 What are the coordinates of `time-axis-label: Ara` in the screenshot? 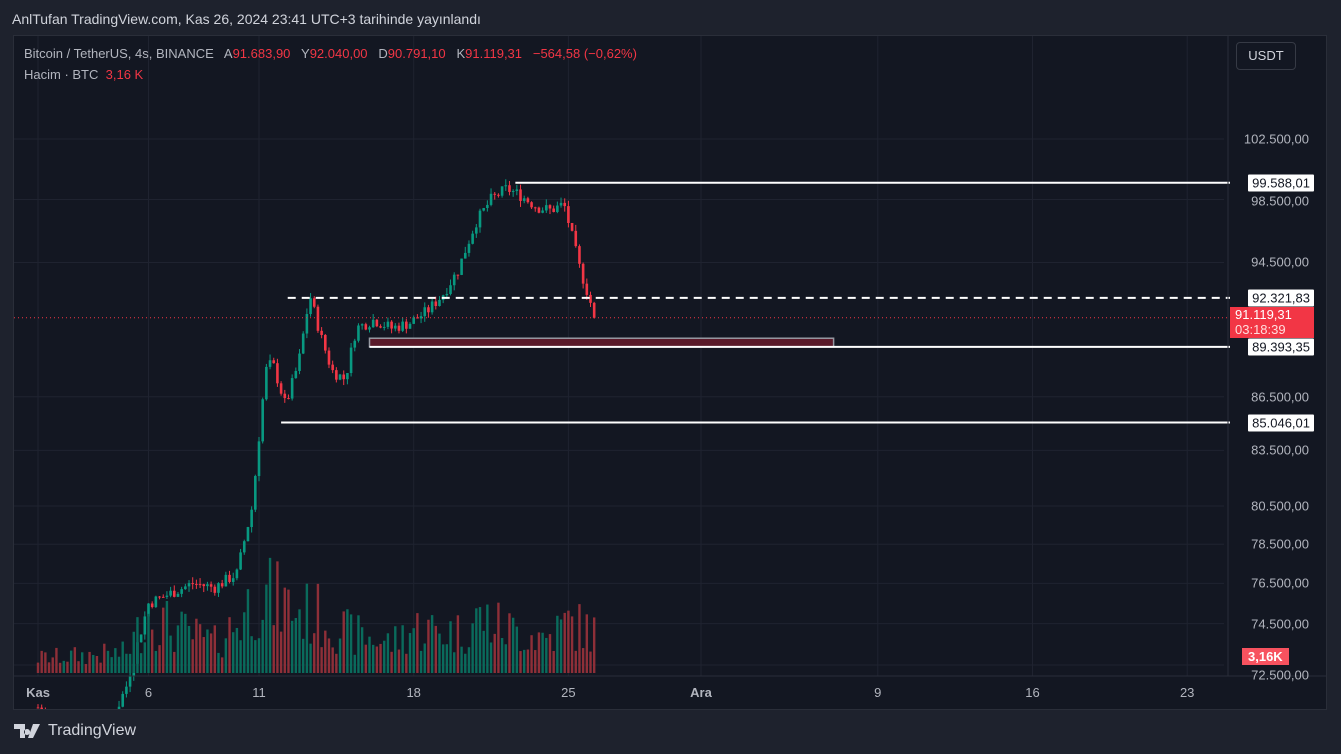 It's located at (701, 692).